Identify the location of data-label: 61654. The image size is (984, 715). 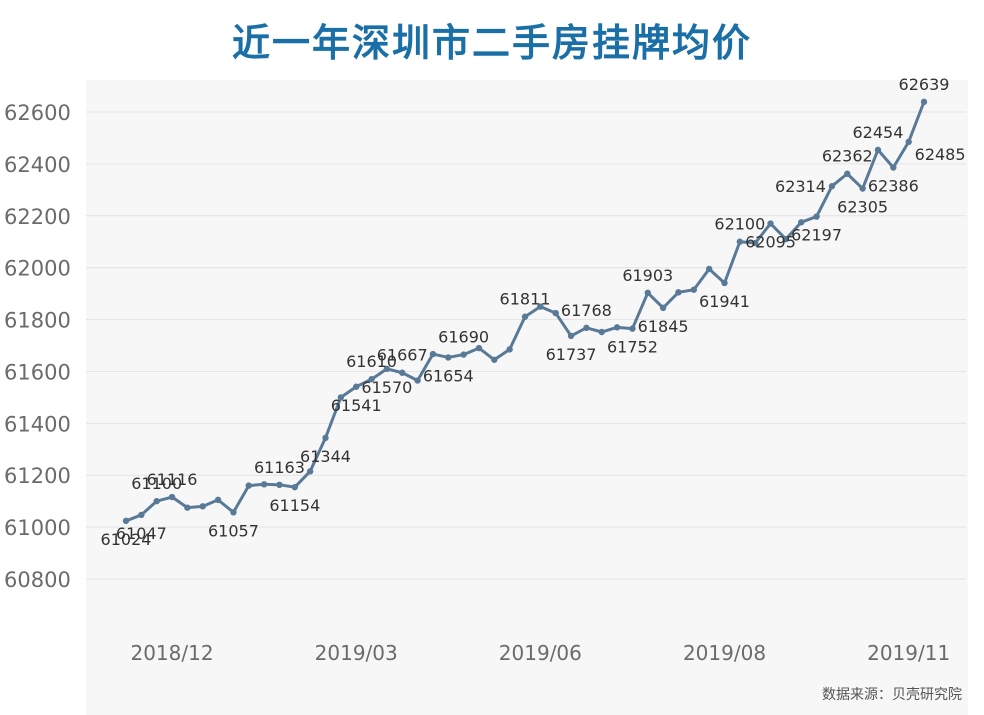
(448, 375).